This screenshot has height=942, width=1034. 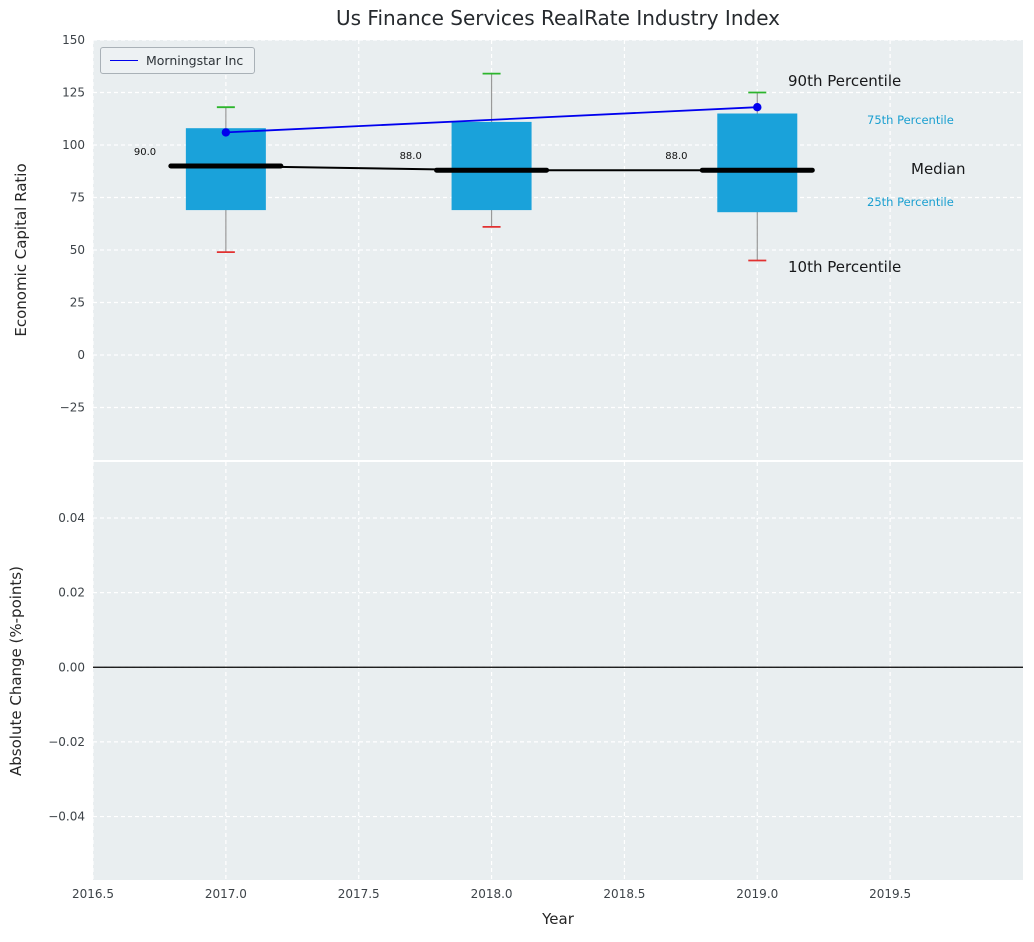 What do you see at coordinates (938, 169) in the screenshot?
I see `annotation-median: Median` at bounding box center [938, 169].